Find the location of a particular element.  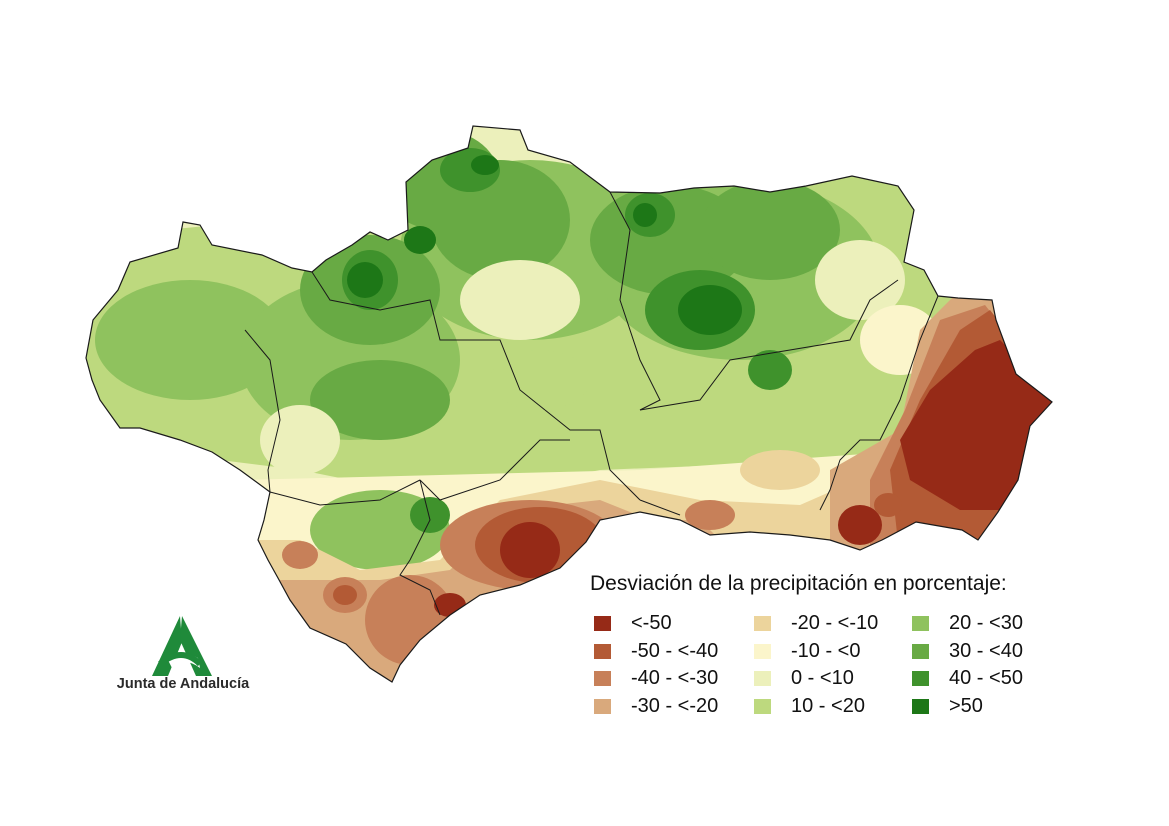

border-cordoba-jaen is located at coordinates (635, 301).